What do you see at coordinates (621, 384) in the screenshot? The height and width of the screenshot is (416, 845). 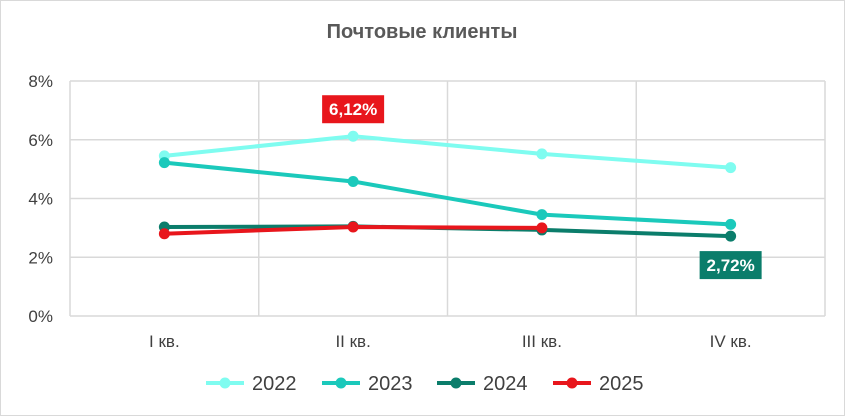 I see `legend-label: 2025` at bounding box center [621, 384].